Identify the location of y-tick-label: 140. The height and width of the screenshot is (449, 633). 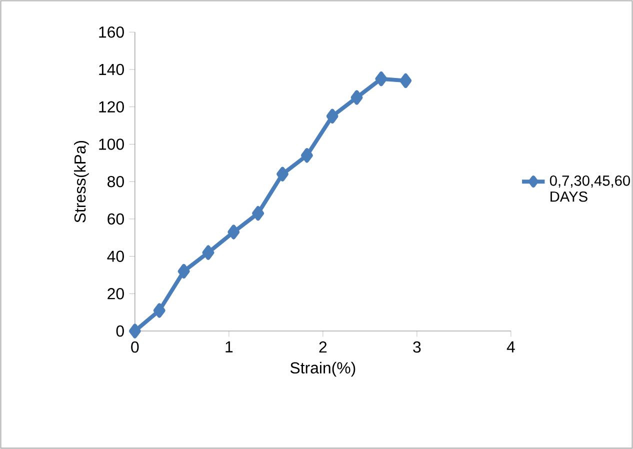
(111, 70).